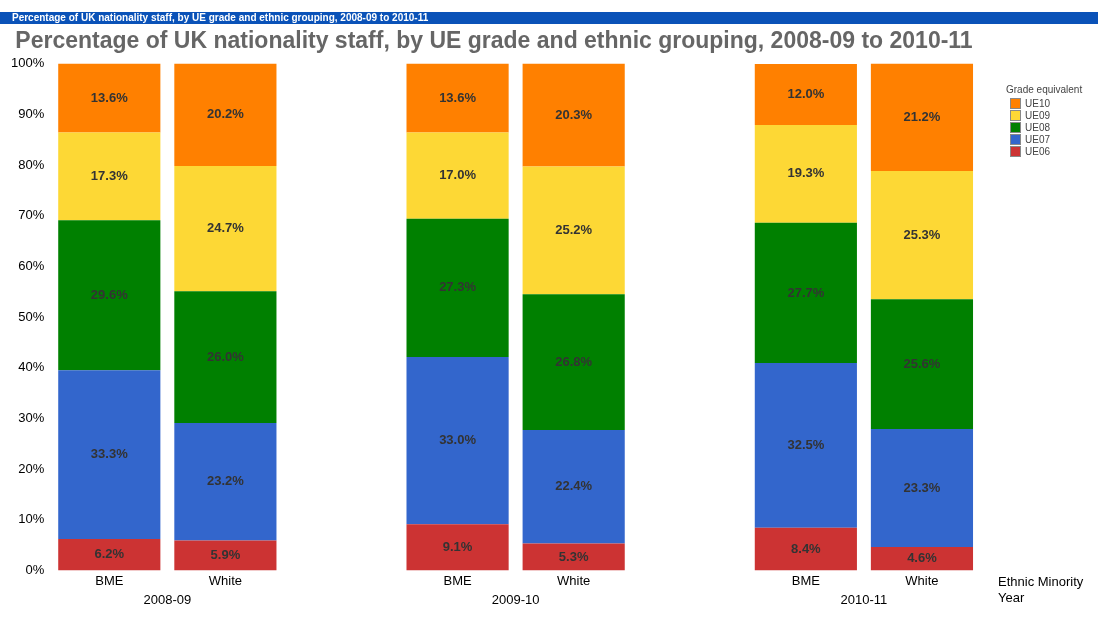 This screenshot has height=628, width=1098. I want to click on data-label: 25.2%, so click(574, 229).